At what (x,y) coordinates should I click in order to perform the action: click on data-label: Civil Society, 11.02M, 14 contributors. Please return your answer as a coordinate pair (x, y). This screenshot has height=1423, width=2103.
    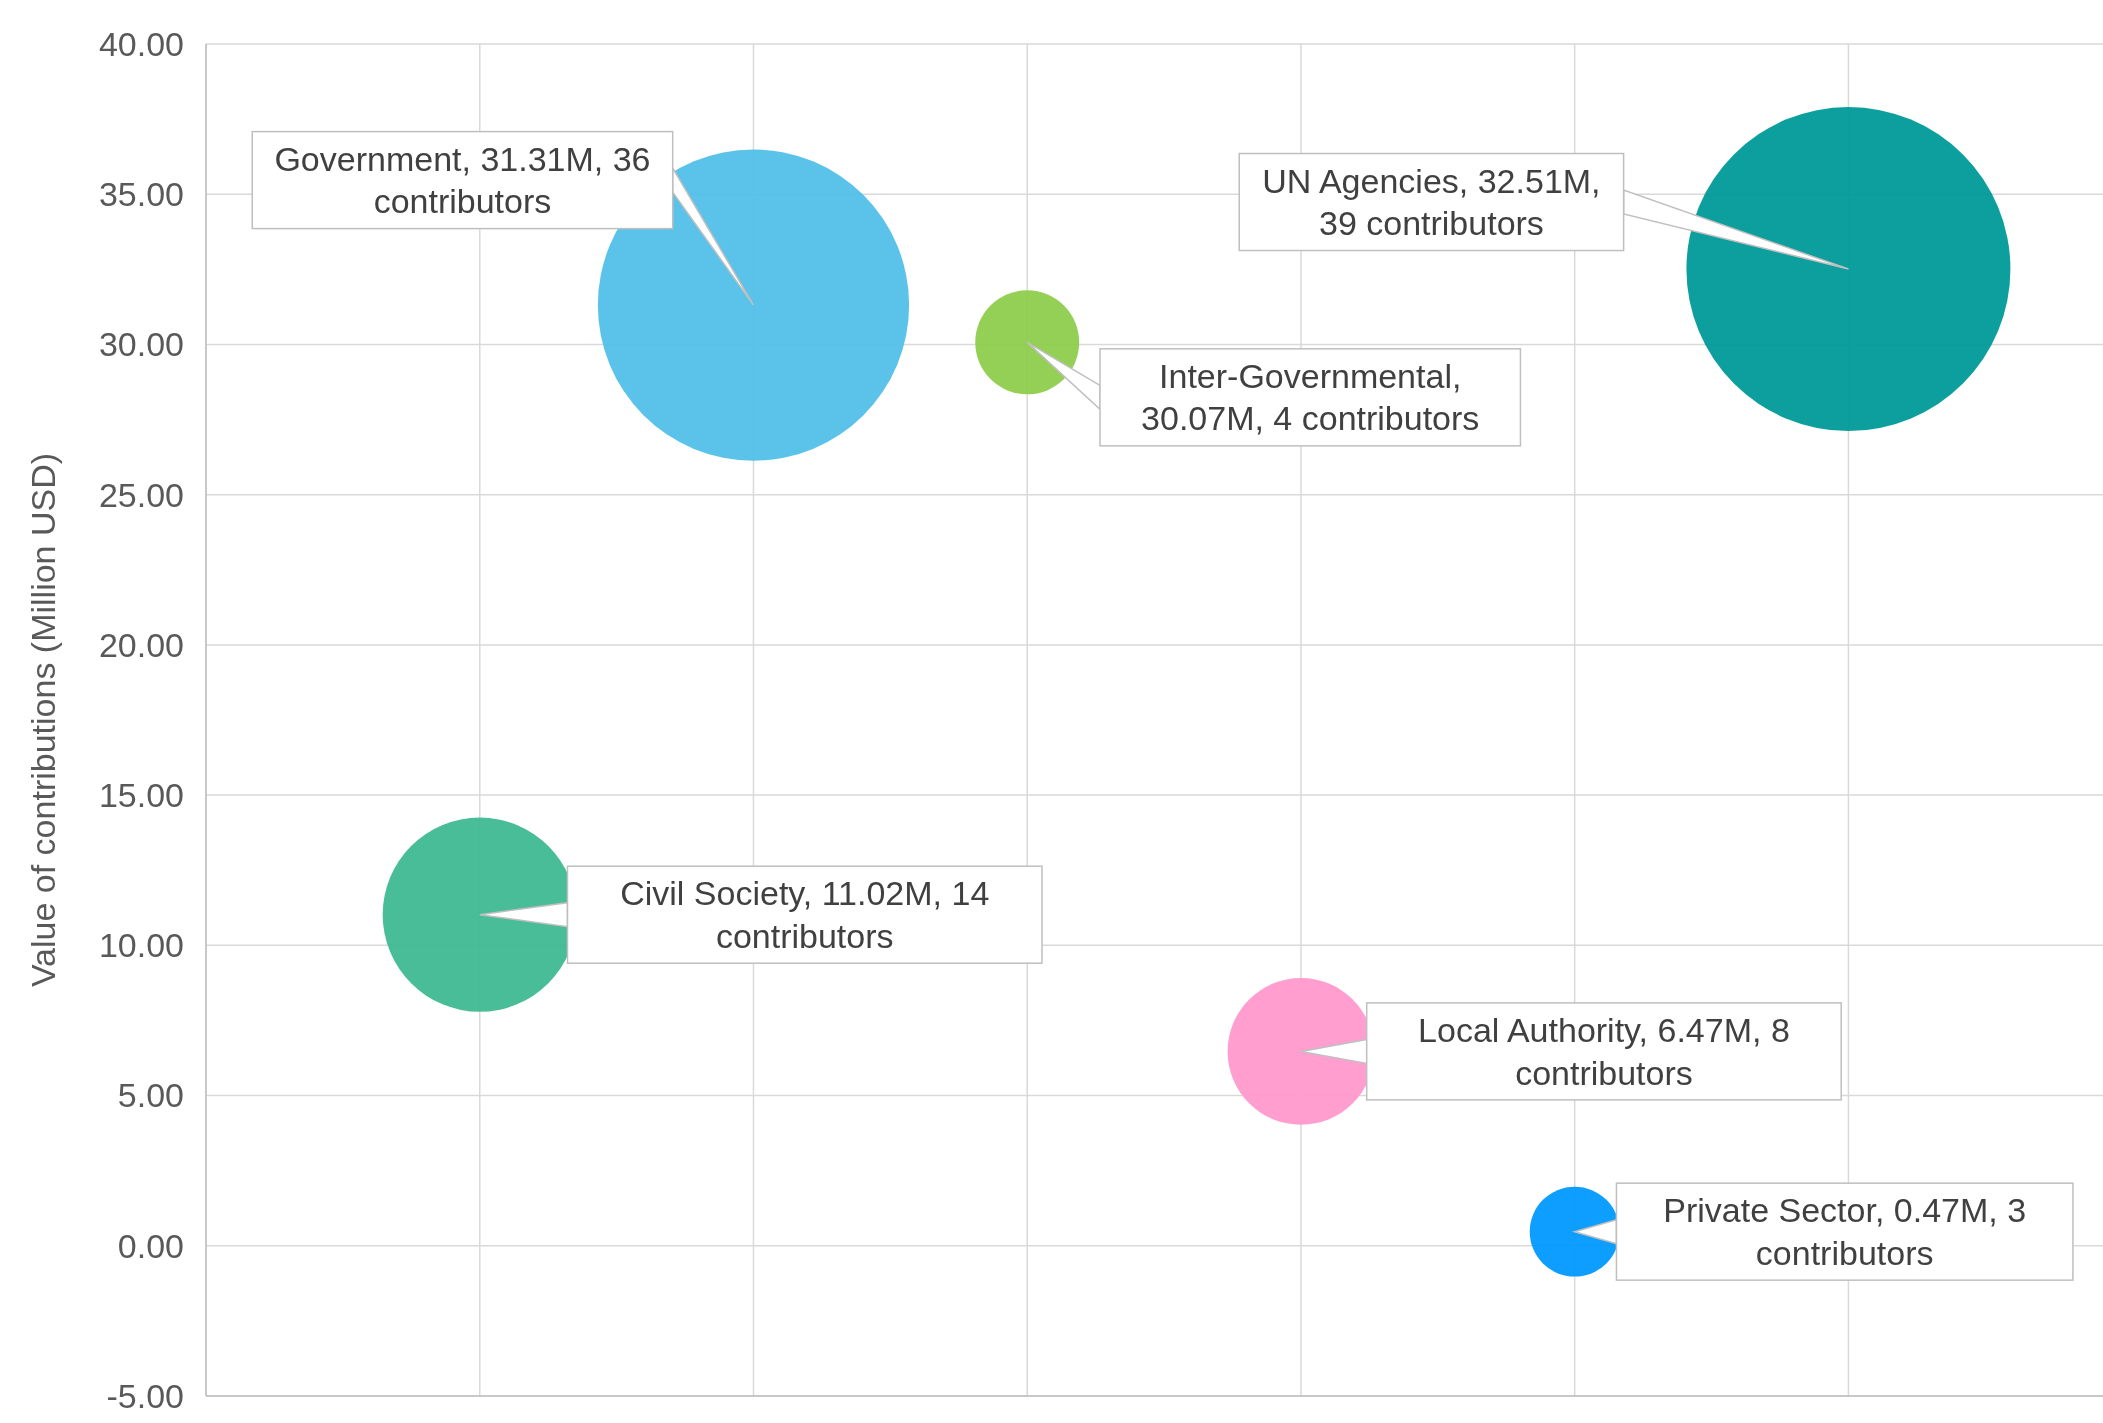
    Looking at the image, I should click on (805, 914).